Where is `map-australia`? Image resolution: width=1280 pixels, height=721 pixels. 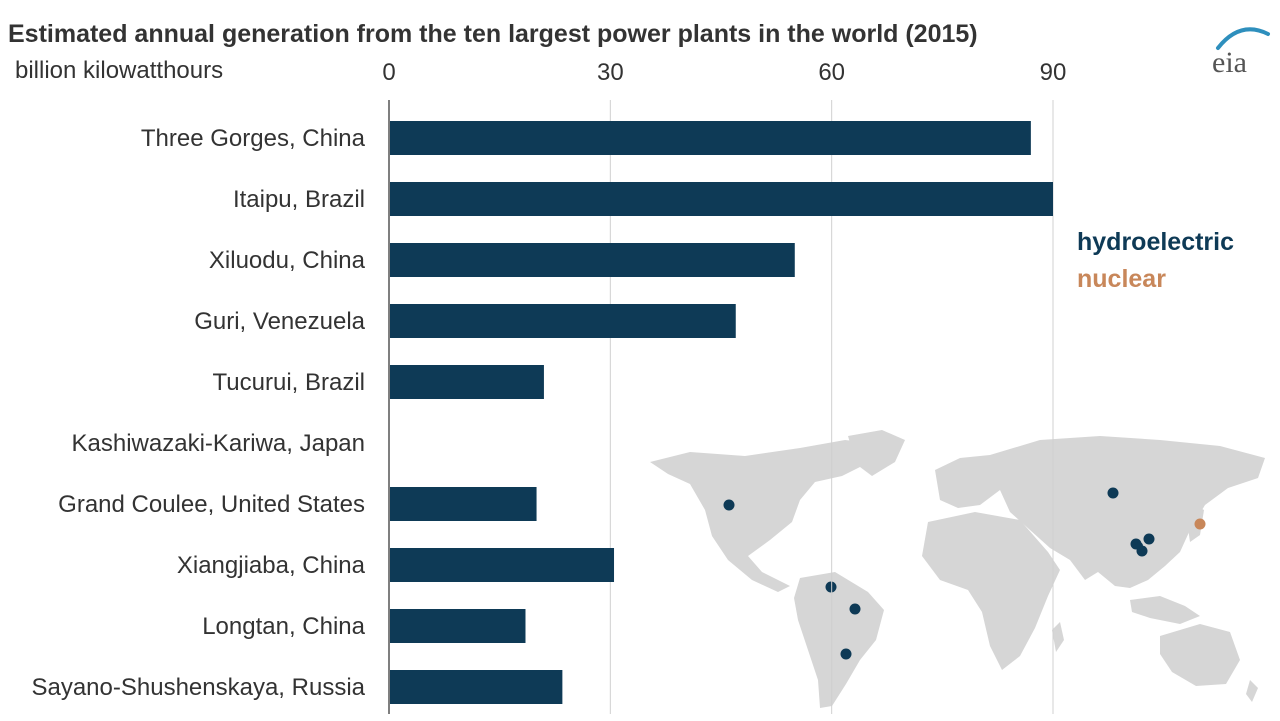 map-australia is located at coordinates (1200, 655).